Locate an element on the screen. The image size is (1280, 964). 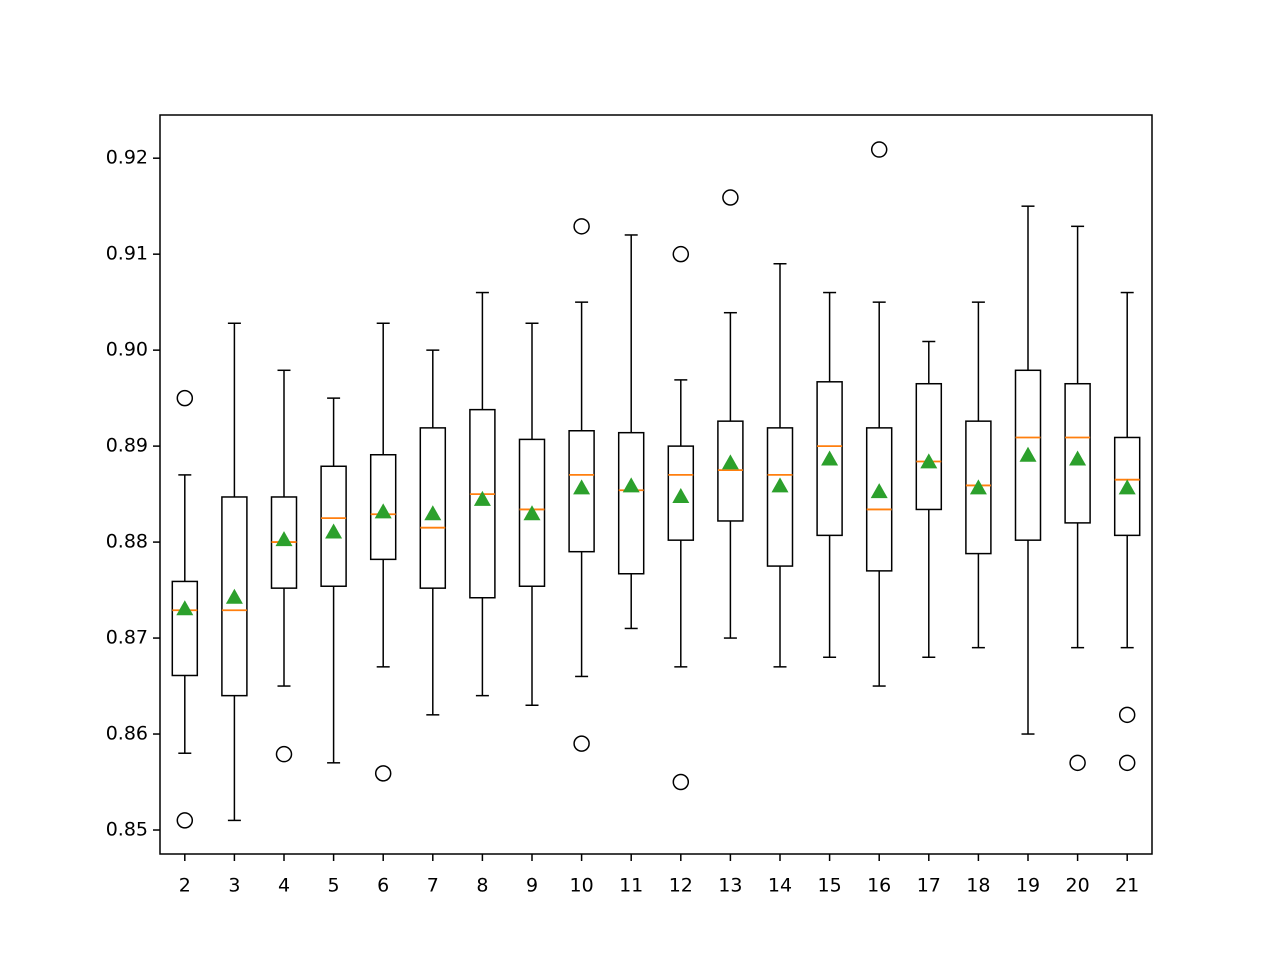
x-tick-label: 8 is located at coordinates (482, 886).